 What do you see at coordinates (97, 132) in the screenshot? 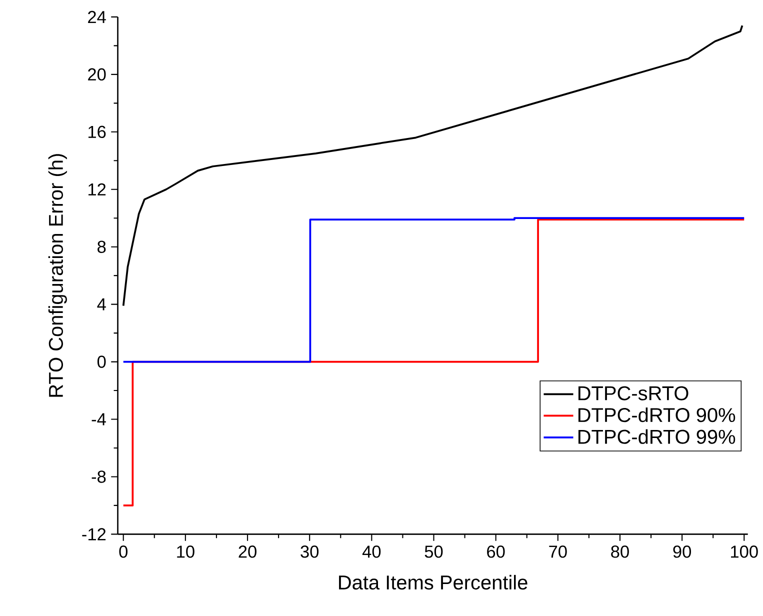
I see `y-tick-label: 16` at bounding box center [97, 132].